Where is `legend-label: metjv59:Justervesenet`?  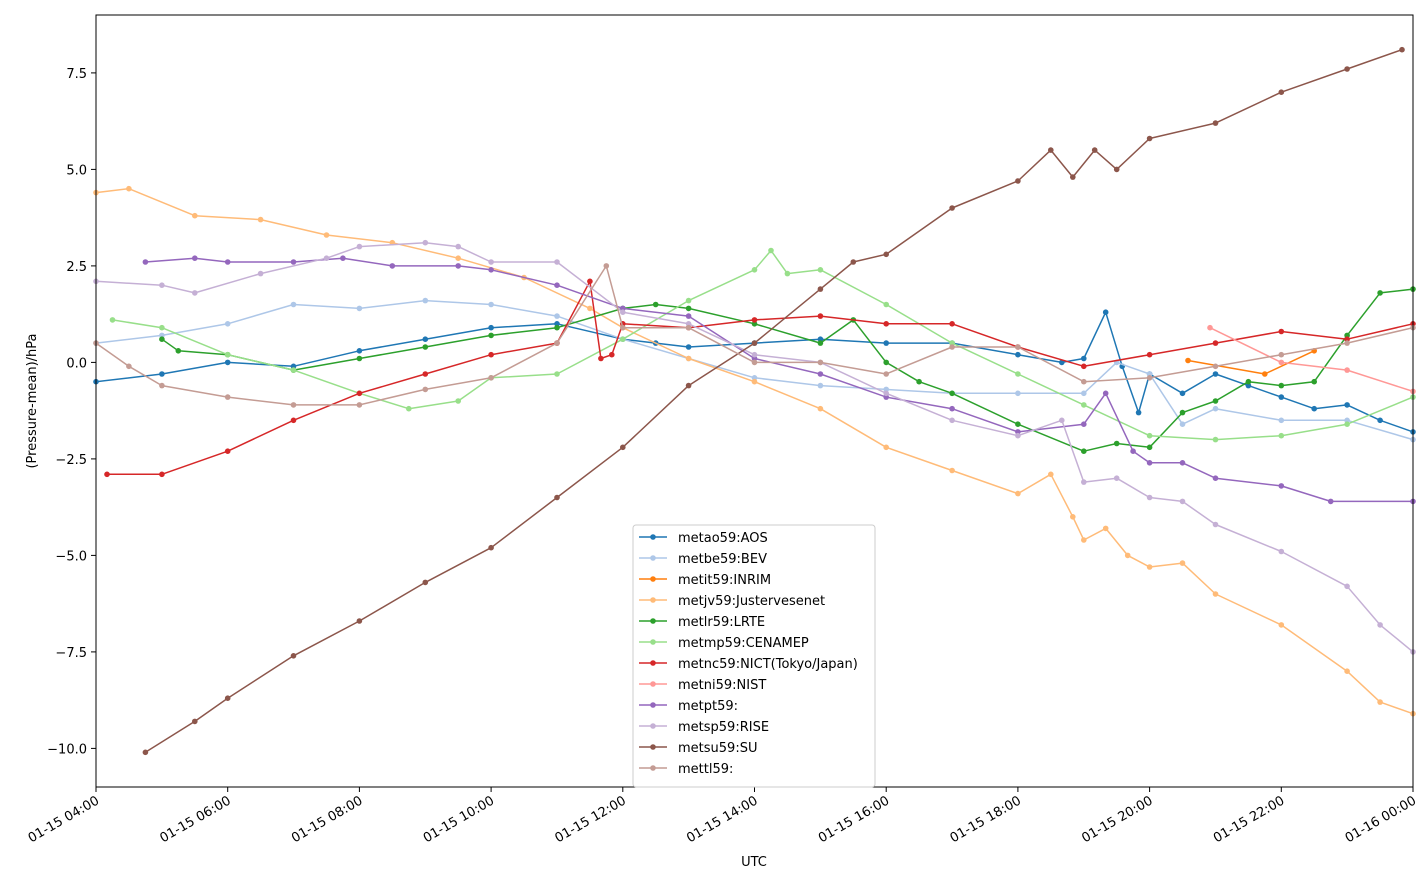 legend-label: metjv59:Justervesenet is located at coordinates (751, 601).